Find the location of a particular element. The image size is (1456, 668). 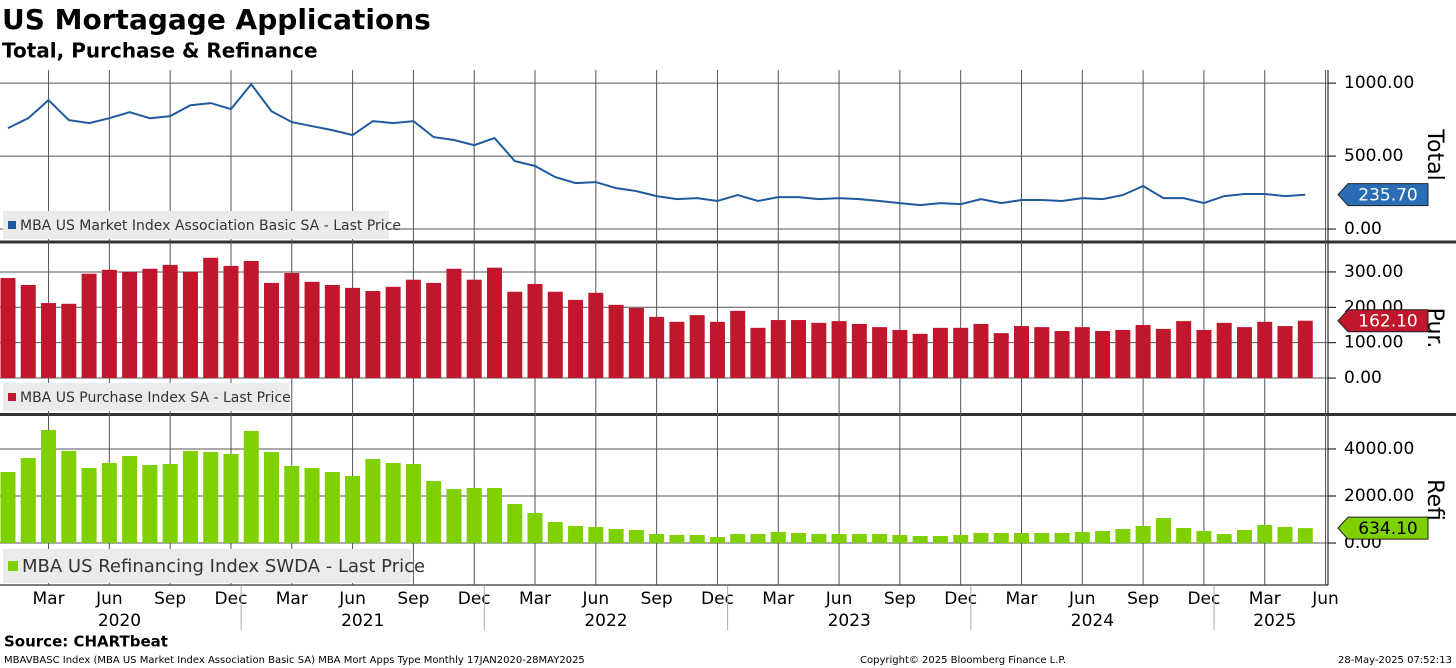

legend-label: MBA US Purchase Index SA - Last Price is located at coordinates (155, 398).